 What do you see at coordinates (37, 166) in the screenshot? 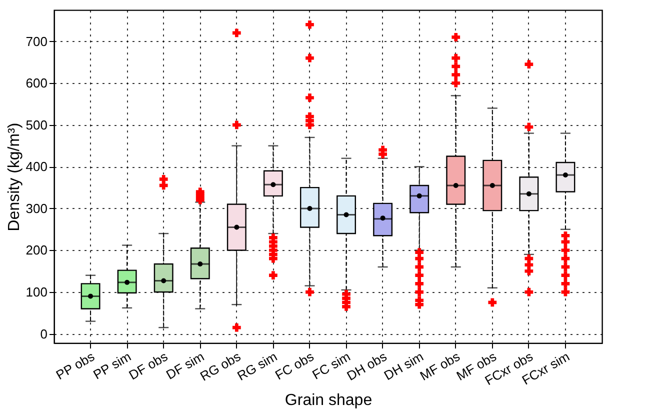
I see `y-tick-label: 400` at bounding box center [37, 166].